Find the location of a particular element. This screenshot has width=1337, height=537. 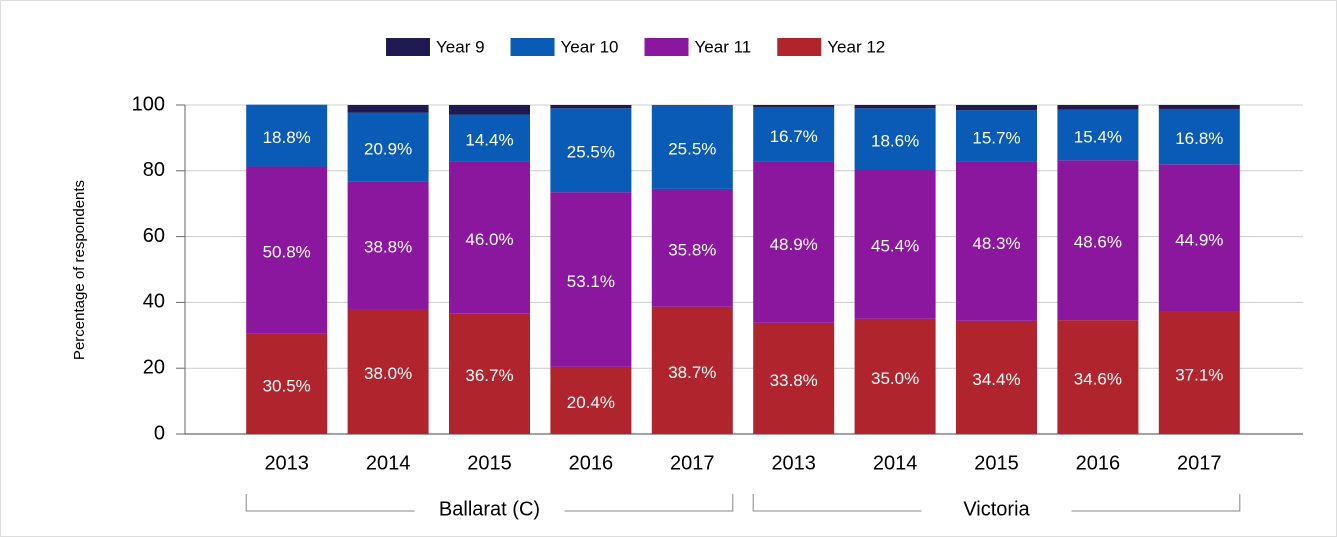

group-label: Ballarat (C) is located at coordinates (489, 509).